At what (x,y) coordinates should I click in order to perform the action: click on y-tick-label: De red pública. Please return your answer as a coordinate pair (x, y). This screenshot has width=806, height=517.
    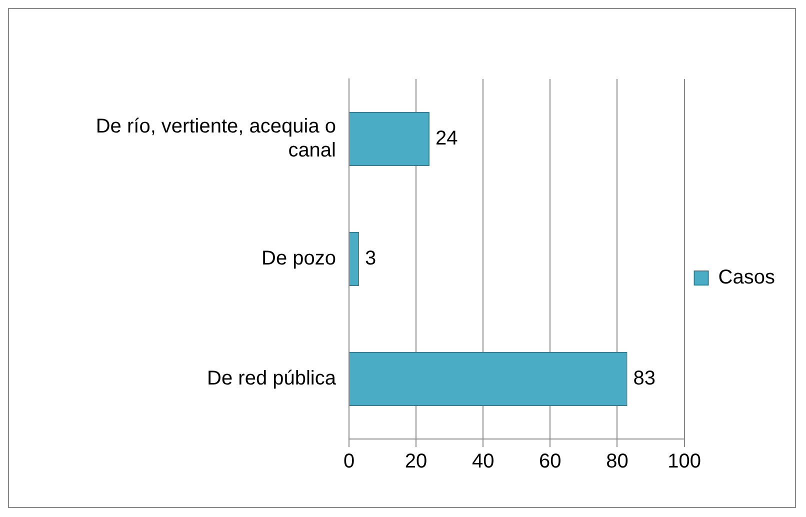
    Looking at the image, I should click on (272, 379).